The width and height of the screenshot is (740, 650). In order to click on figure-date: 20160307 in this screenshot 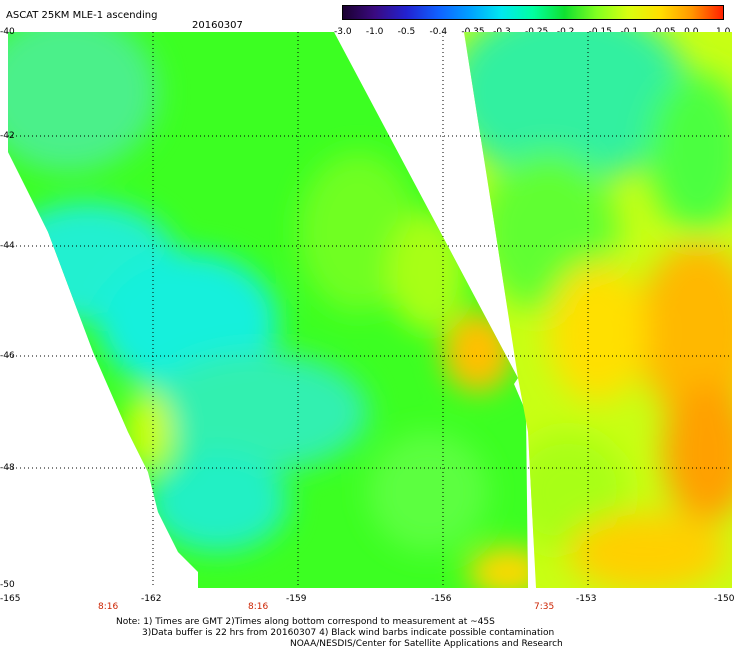, I will do `click(217, 25)`.